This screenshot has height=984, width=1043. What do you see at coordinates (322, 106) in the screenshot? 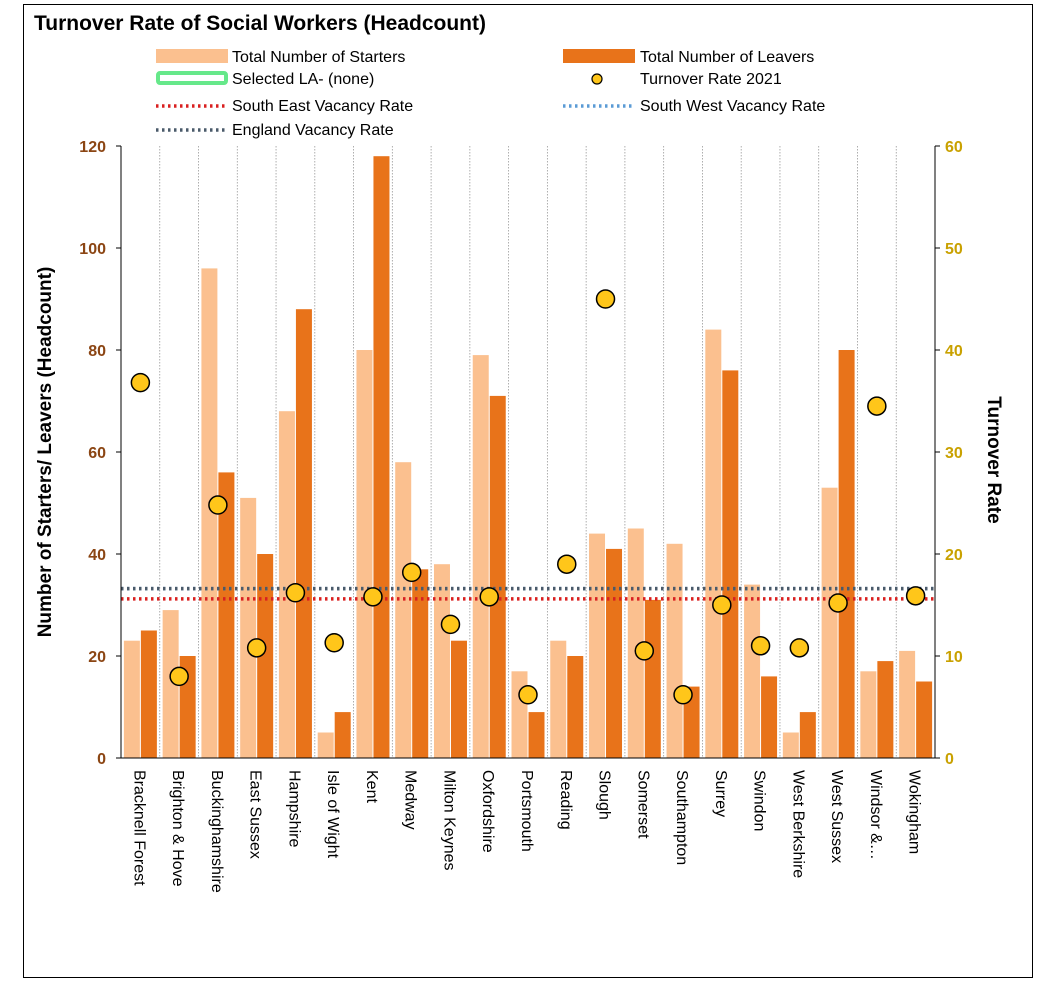
I see `legend-label-south-east: South East Vacancy Rate` at bounding box center [322, 106].